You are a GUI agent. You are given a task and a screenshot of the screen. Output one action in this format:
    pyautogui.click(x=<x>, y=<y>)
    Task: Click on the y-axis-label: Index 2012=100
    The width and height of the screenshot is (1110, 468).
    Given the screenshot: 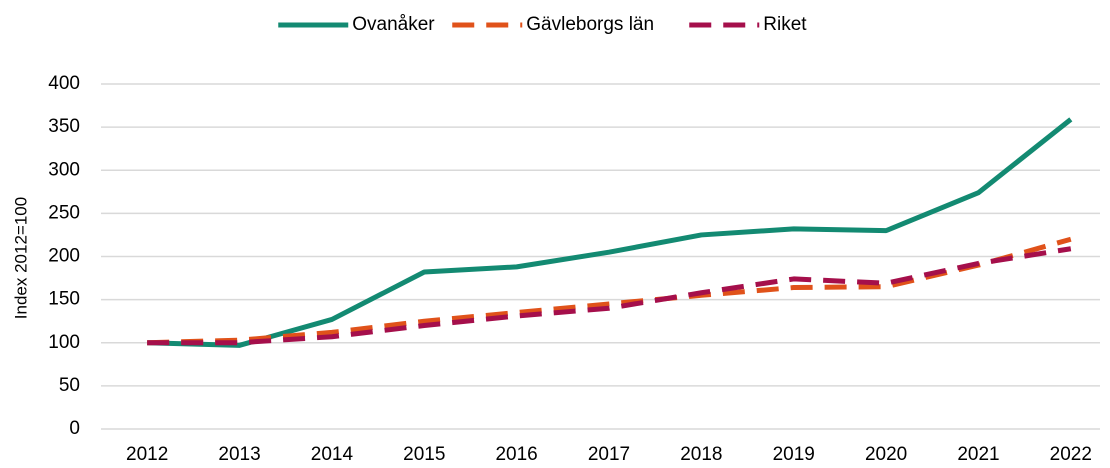 What is the action you would take?
    pyautogui.click(x=20, y=258)
    